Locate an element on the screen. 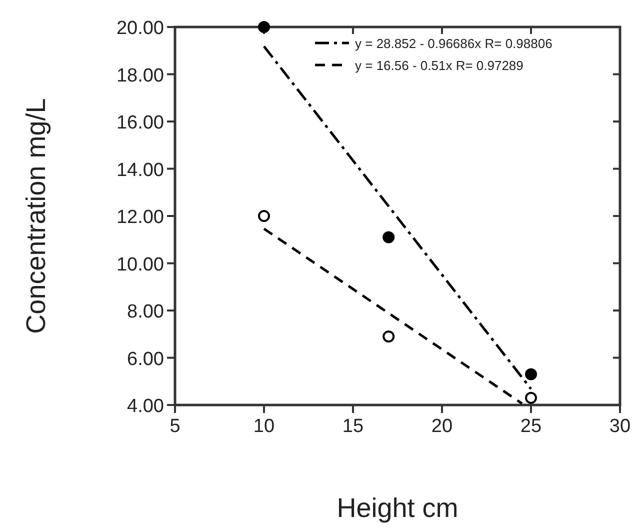 This screenshot has width=642, height=529. y-tick-label: 14.00 is located at coordinates (140, 170).